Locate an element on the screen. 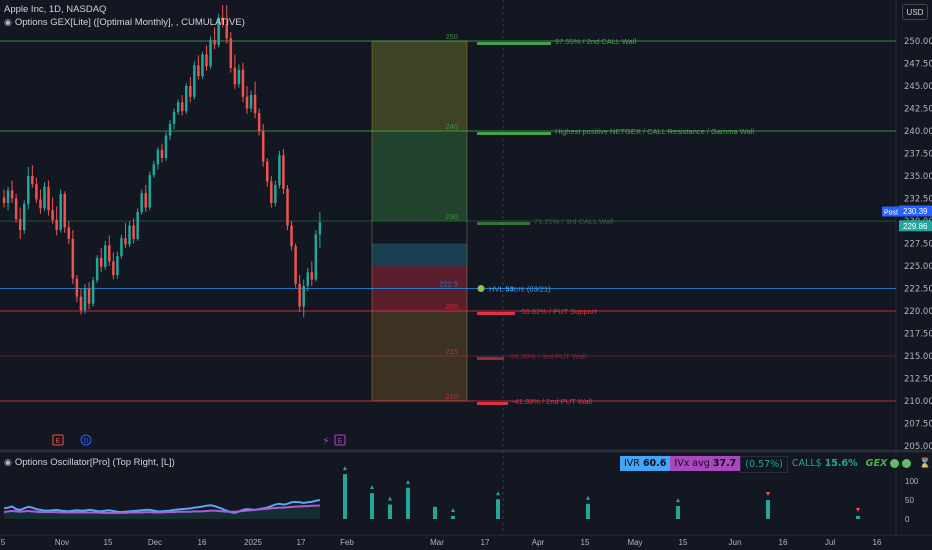  currency-button: USD is located at coordinates (915, 12).